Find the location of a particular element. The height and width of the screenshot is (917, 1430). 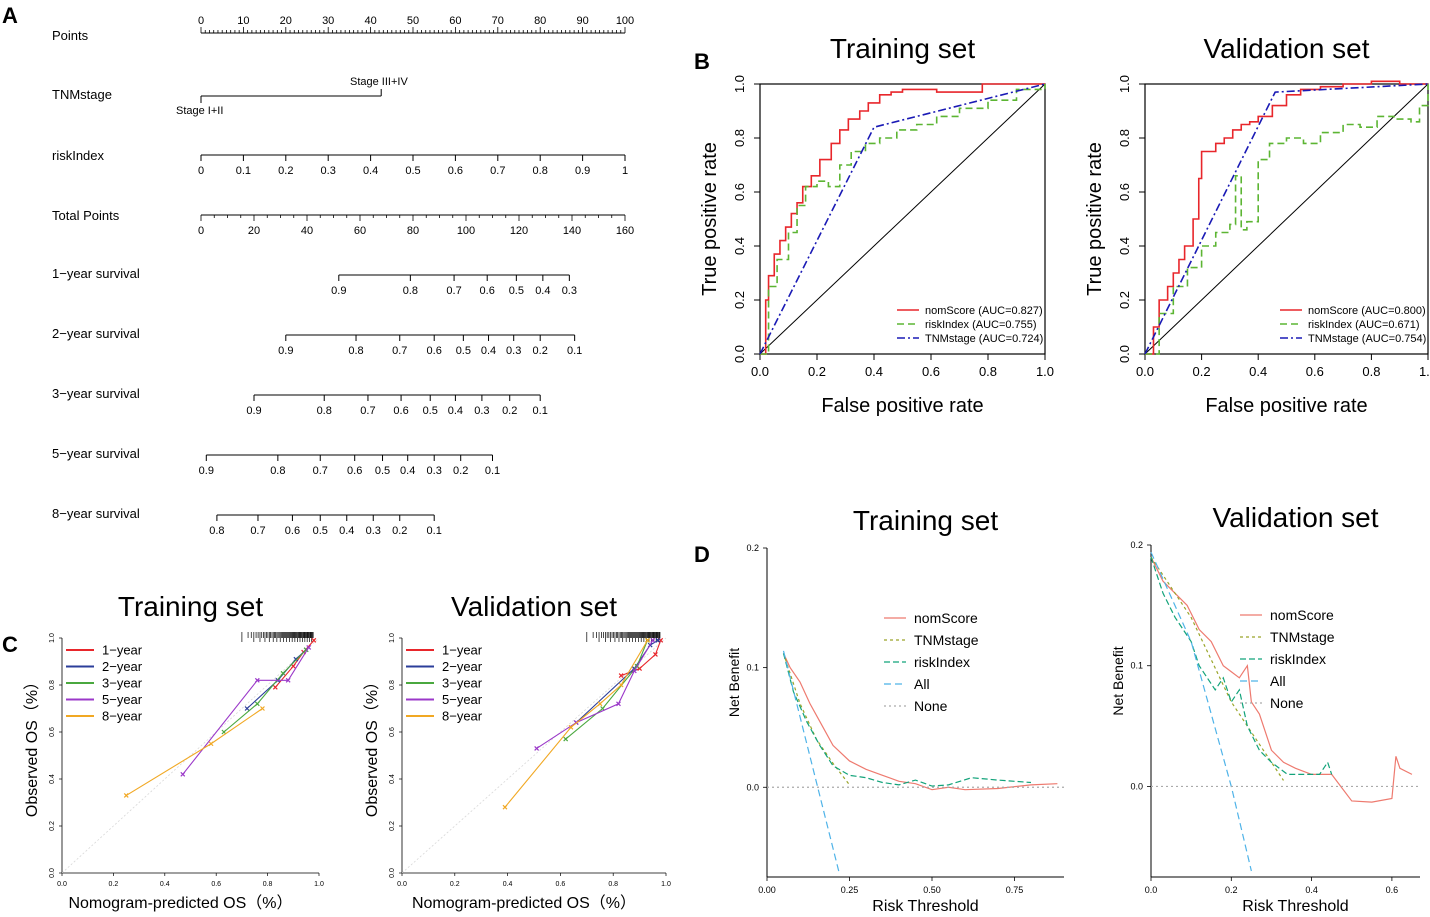

total-points-tick-label: 160 is located at coordinates (625, 231).